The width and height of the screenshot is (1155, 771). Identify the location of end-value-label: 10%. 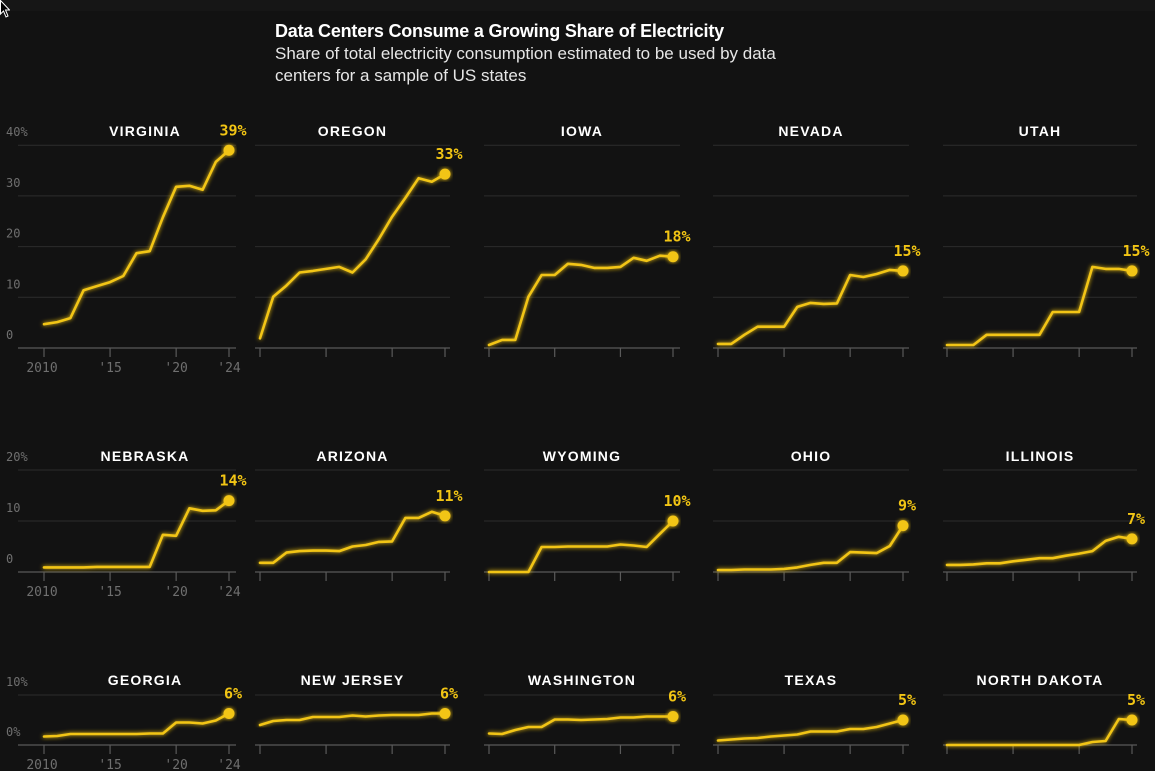
(676, 501).